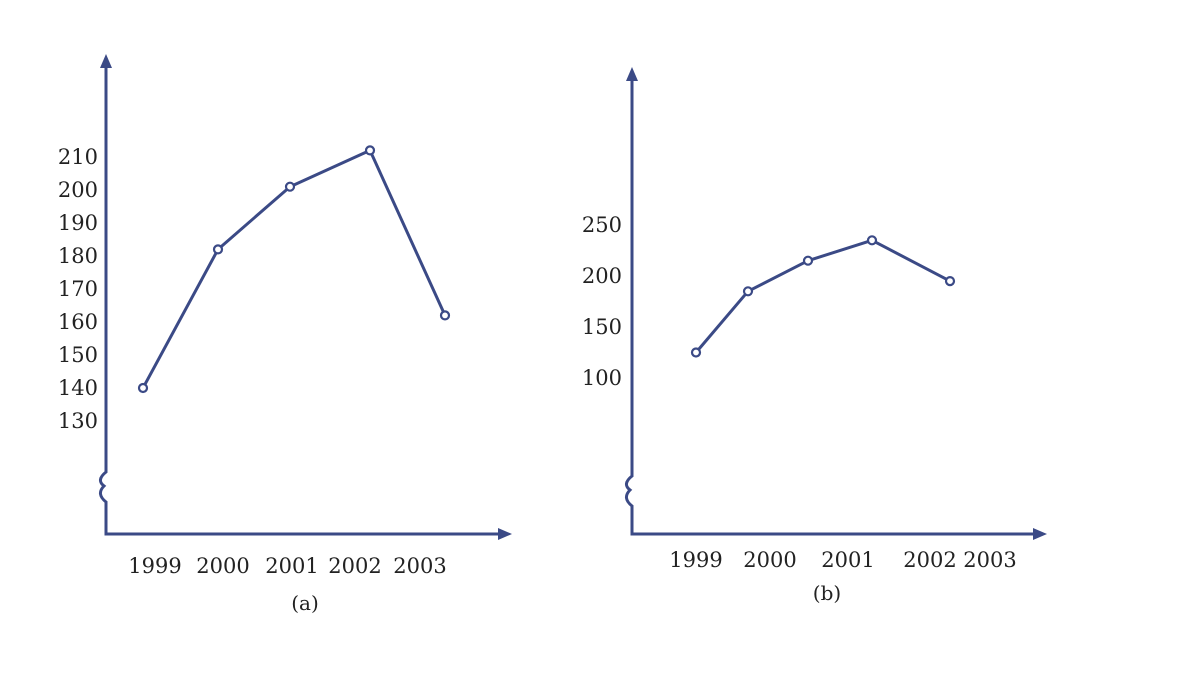  What do you see at coordinates (1040, 534) in the screenshot?
I see `chart-b-x-arrow` at bounding box center [1040, 534].